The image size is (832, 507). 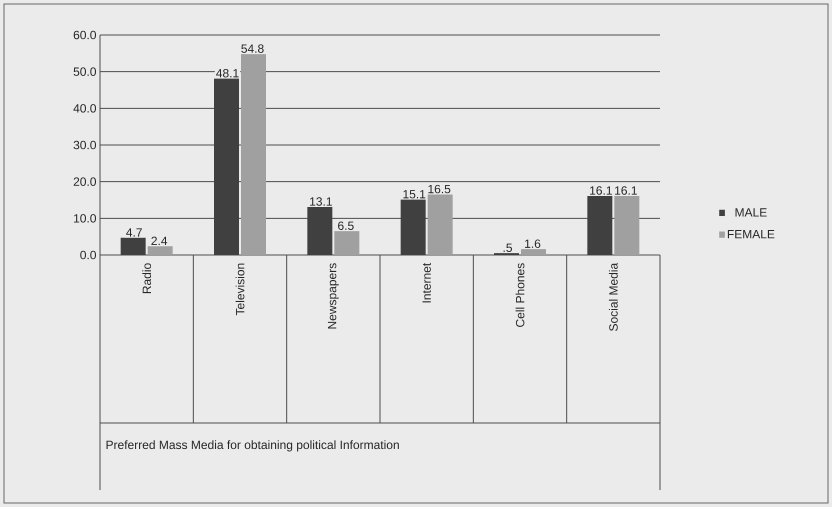 I want to click on x-tick-label: Radio, so click(x=147, y=278).